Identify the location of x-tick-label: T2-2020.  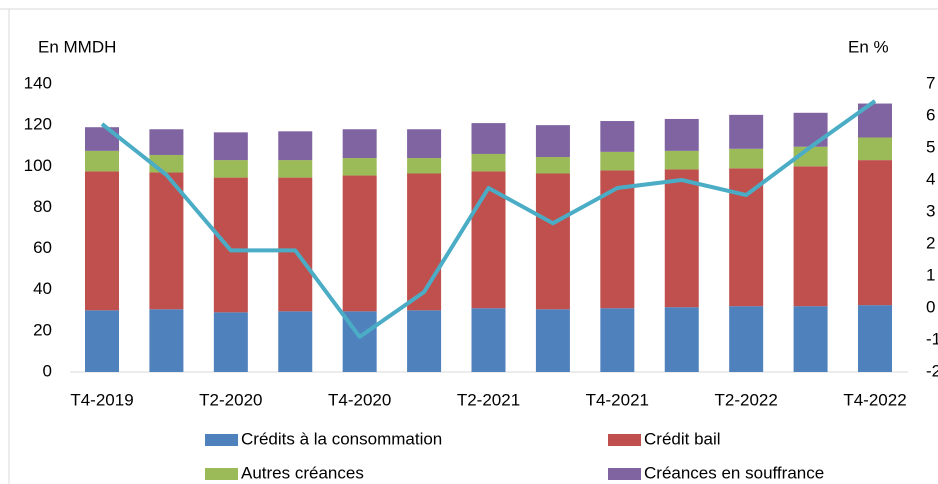
(230, 399).